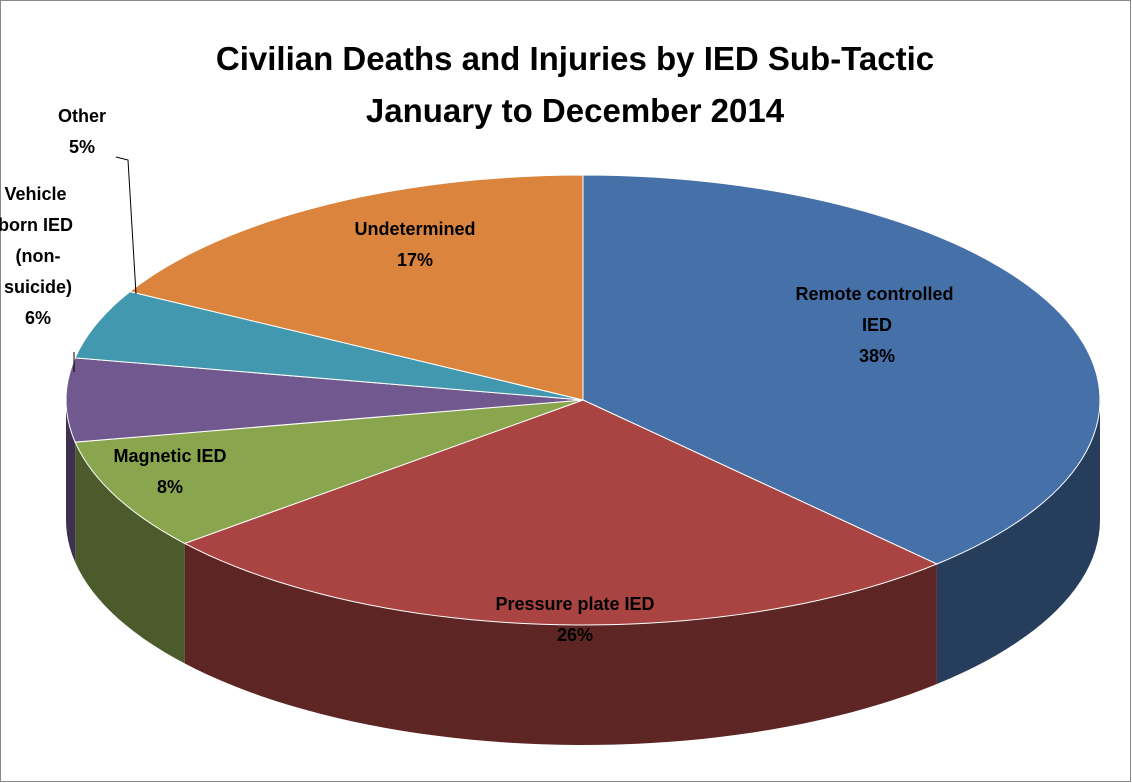 The height and width of the screenshot is (783, 1132). What do you see at coordinates (876, 309) in the screenshot?
I see `category-label: Remote controlled IED` at bounding box center [876, 309].